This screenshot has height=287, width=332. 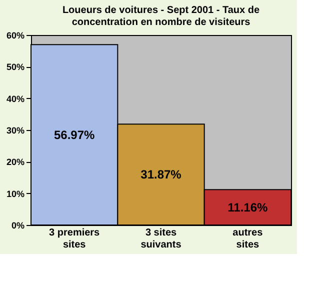 I want to click on y-tick-label: 30%, so click(x=15, y=131).